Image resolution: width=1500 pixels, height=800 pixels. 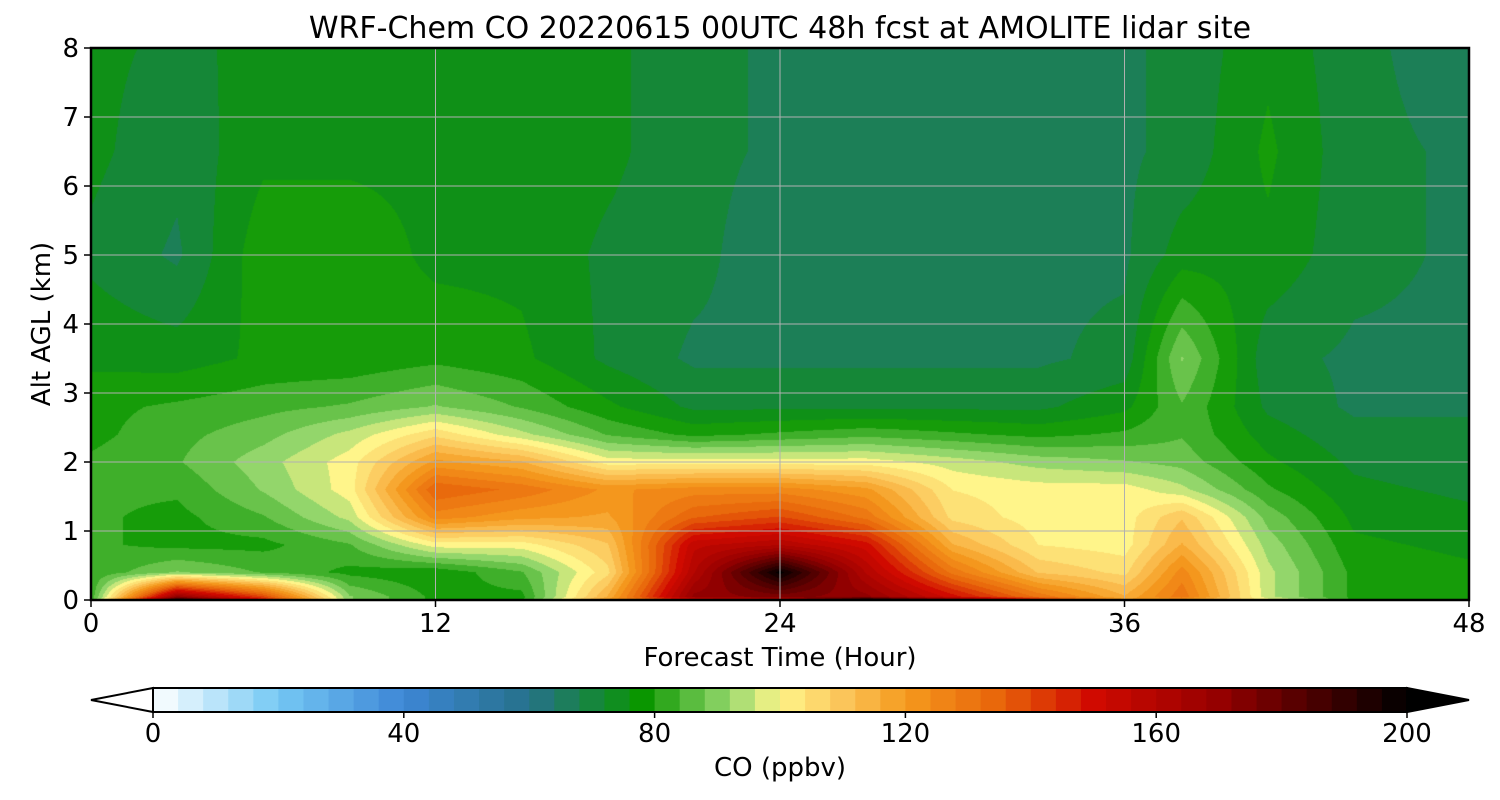 What do you see at coordinates (788, 730) in the screenshot?
I see `colorbar-ticks: 0 40 80 120 160 200` at bounding box center [788, 730].